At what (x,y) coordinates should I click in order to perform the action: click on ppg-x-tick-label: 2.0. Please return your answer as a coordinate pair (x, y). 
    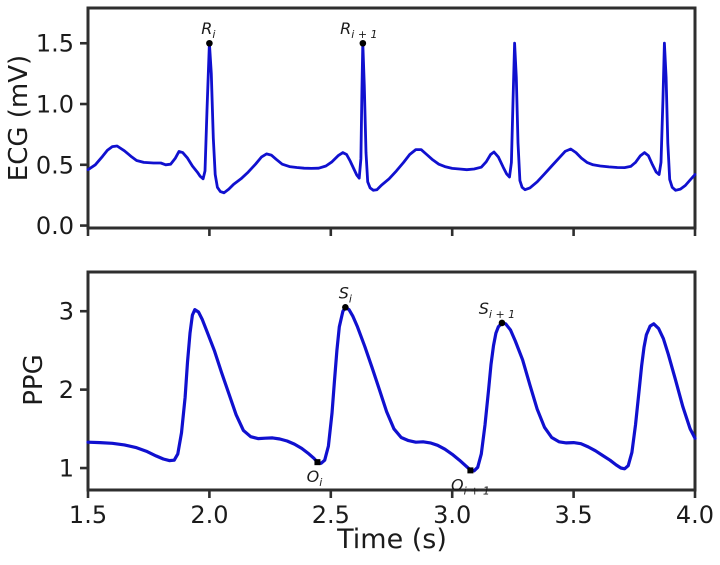
    Looking at the image, I should click on (209, 515).